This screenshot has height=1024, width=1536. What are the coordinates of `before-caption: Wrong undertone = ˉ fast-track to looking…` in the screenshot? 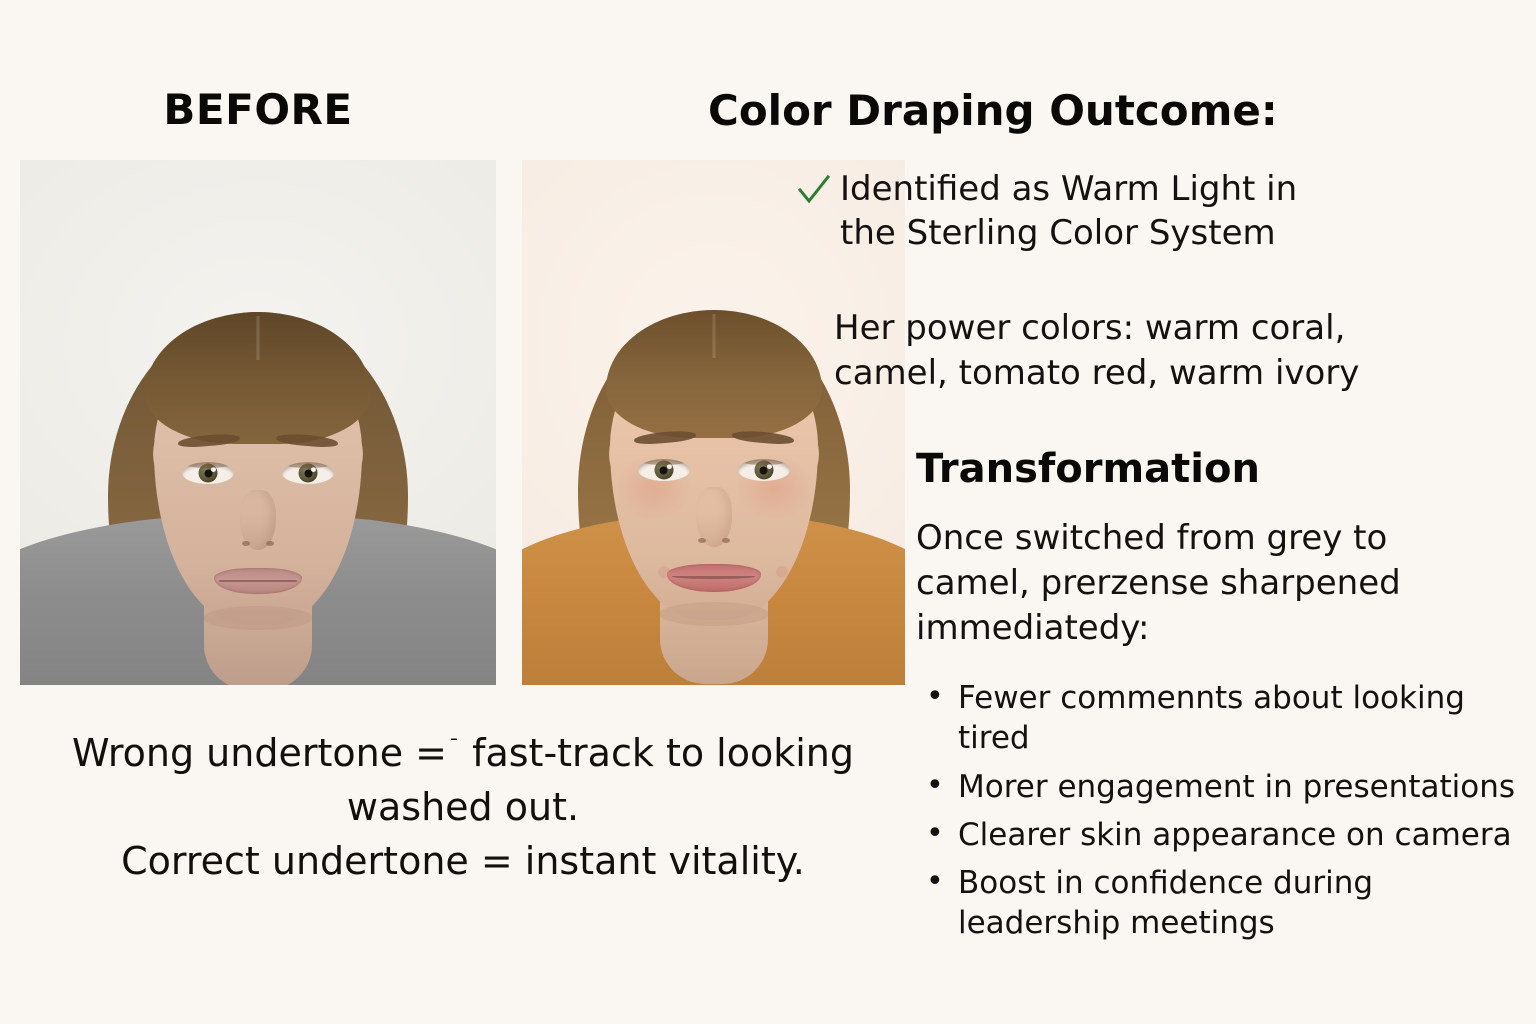 It's located at (463, 808).